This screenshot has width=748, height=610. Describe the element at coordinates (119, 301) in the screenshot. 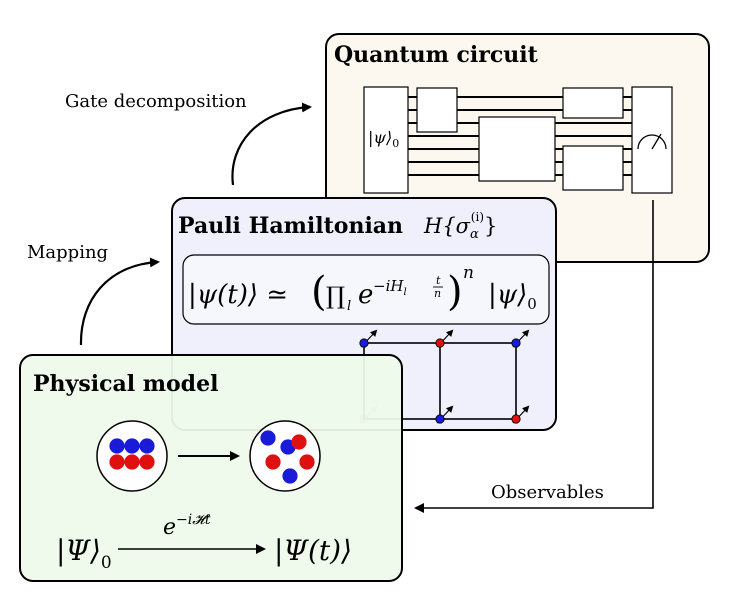

I see `mapping-arrow` at that location.